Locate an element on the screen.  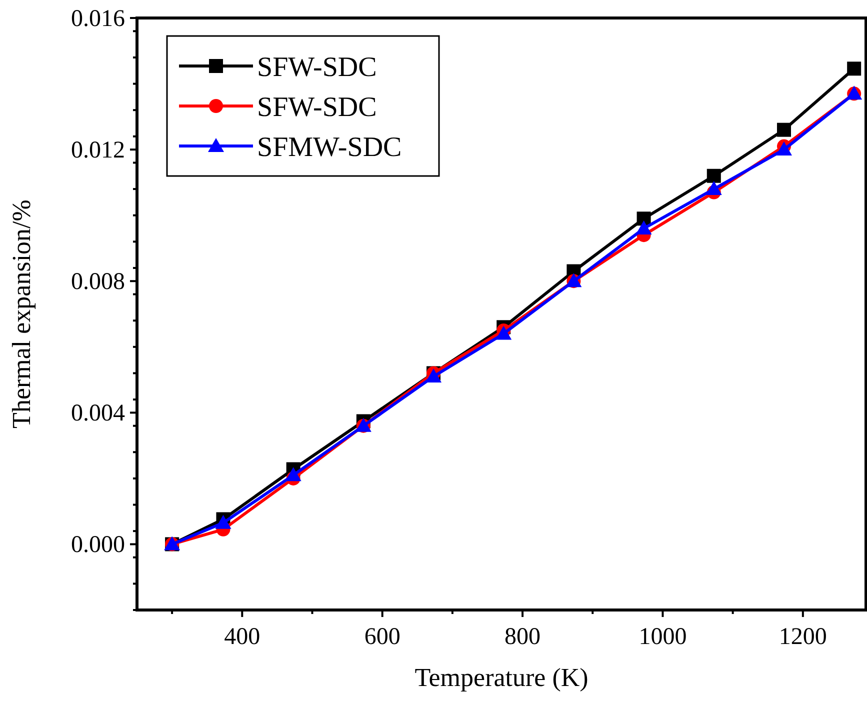
x-tick-label: 1000 is located at coordinates (662, 637).